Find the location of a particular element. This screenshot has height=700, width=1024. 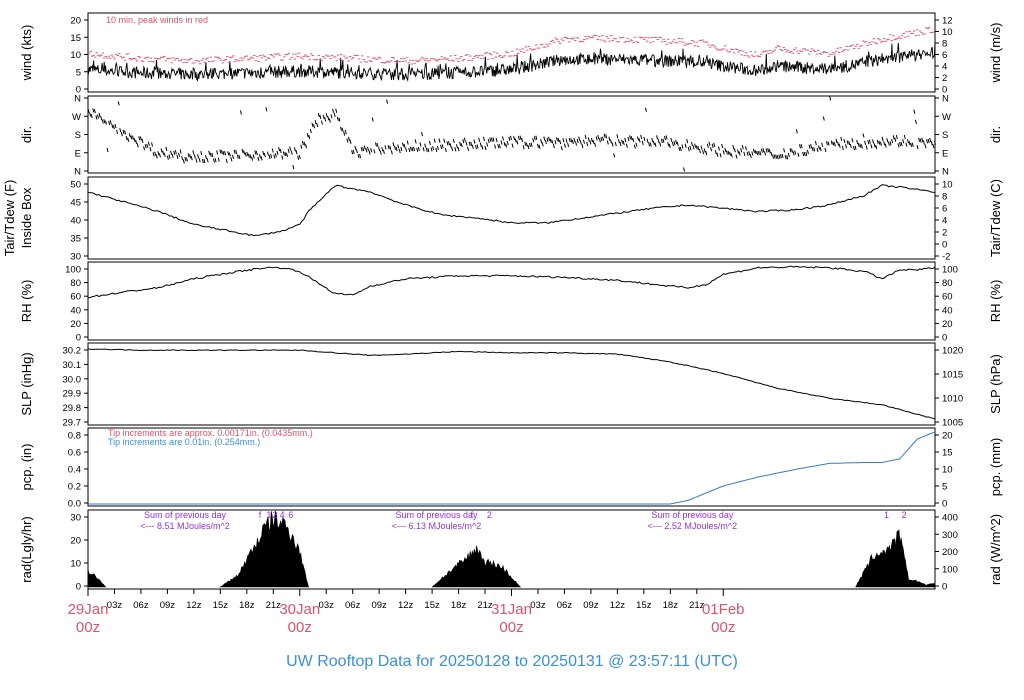

hour-tick-label: 03z is located at coordinates (327, 605).